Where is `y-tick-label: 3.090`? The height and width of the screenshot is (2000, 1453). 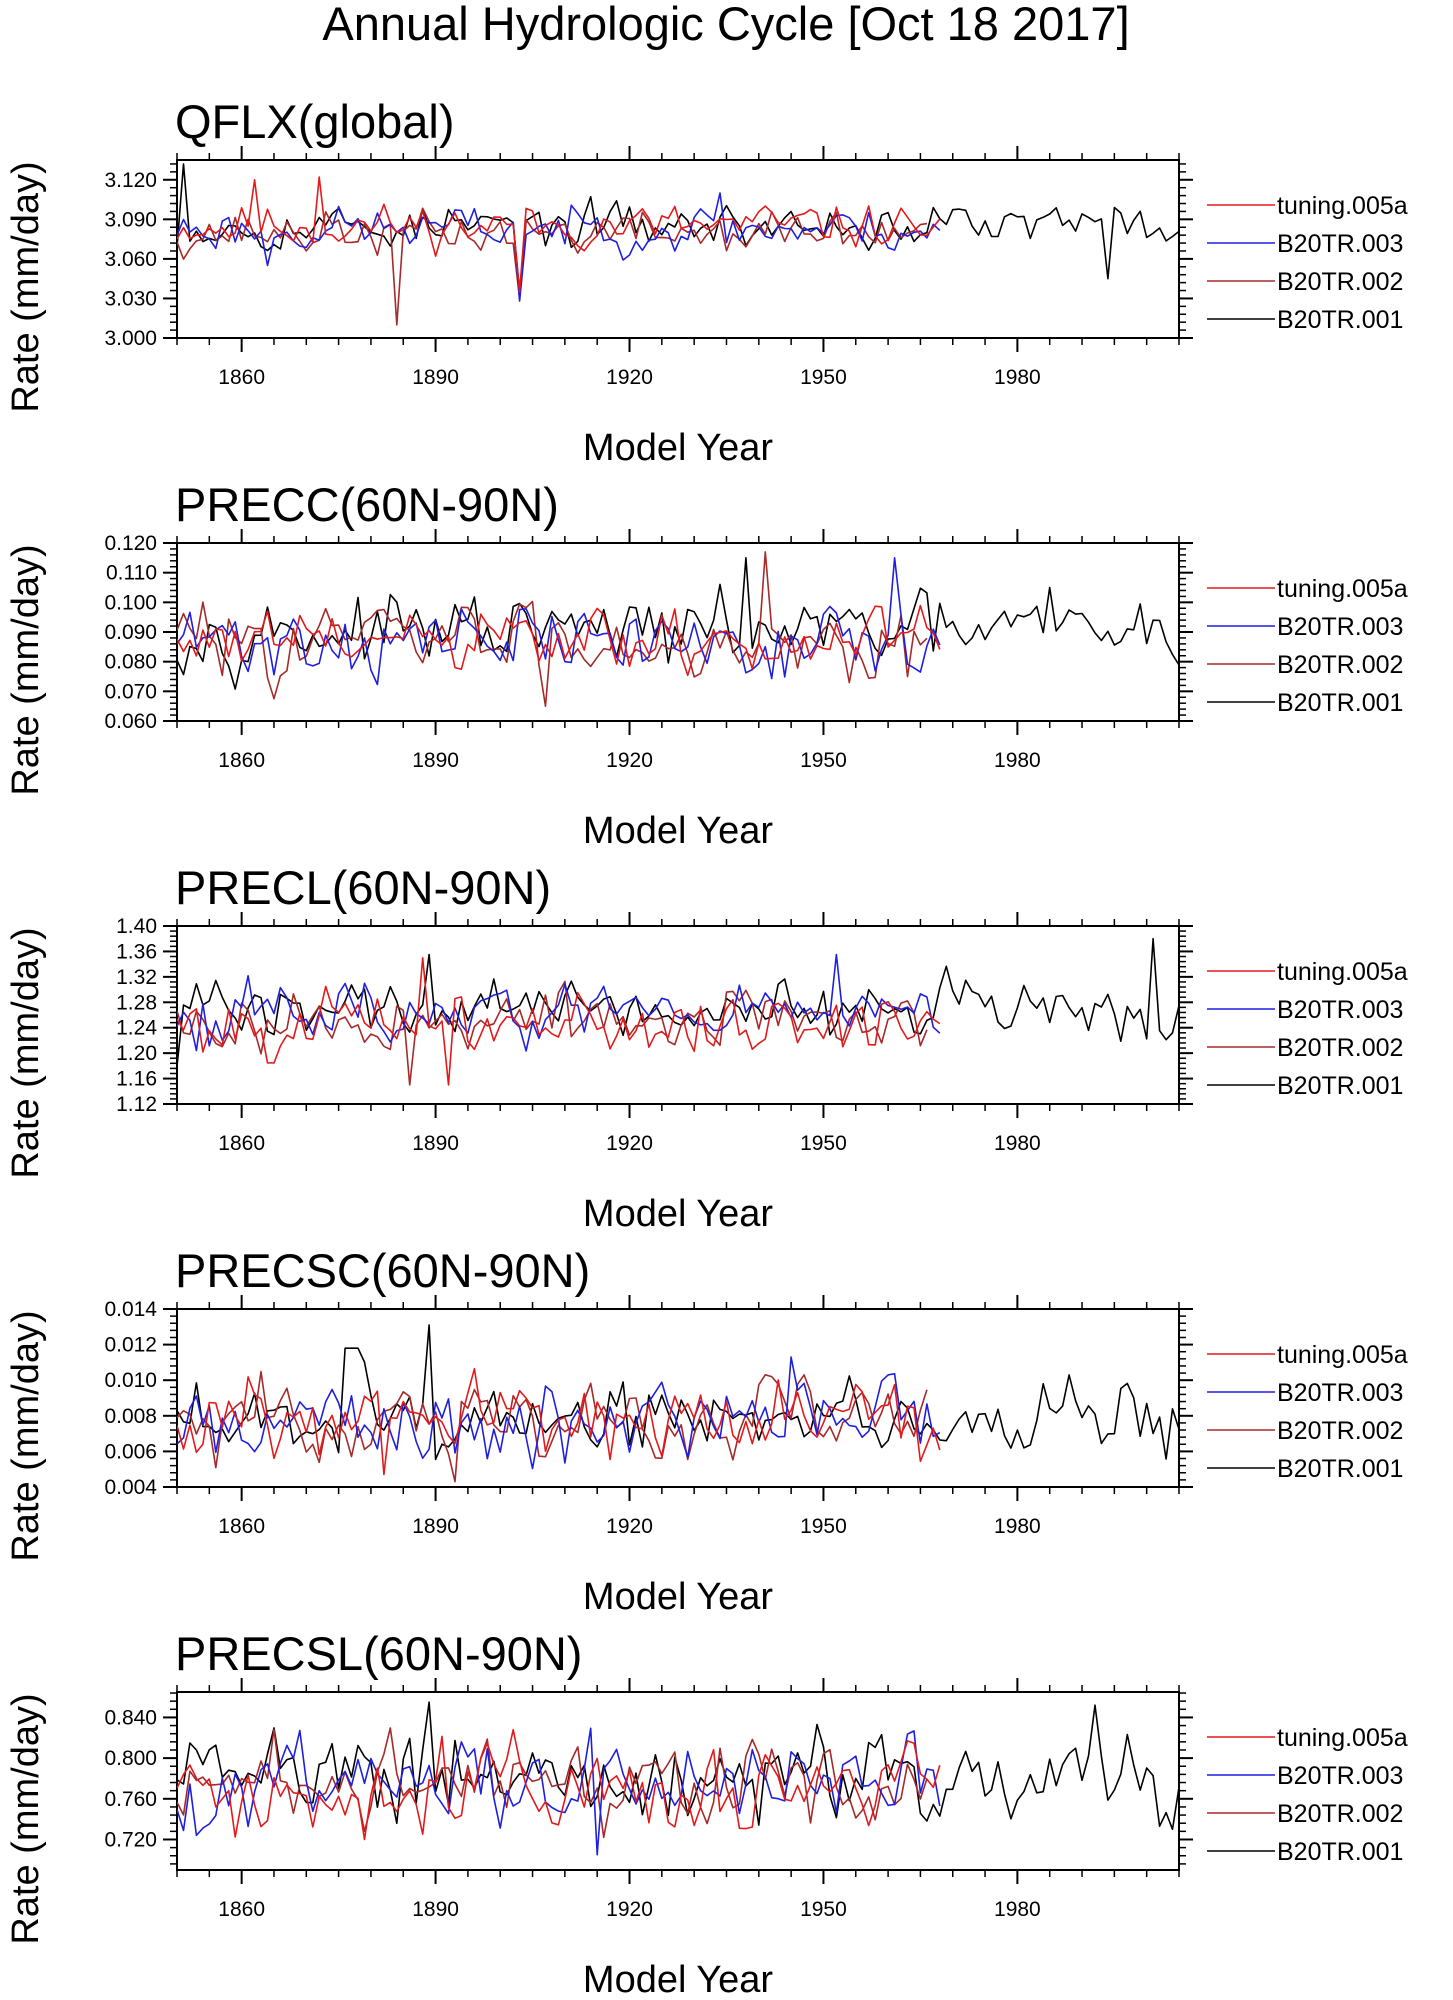
y-tick-label: 3.090 is located at coordinates (130, 219).